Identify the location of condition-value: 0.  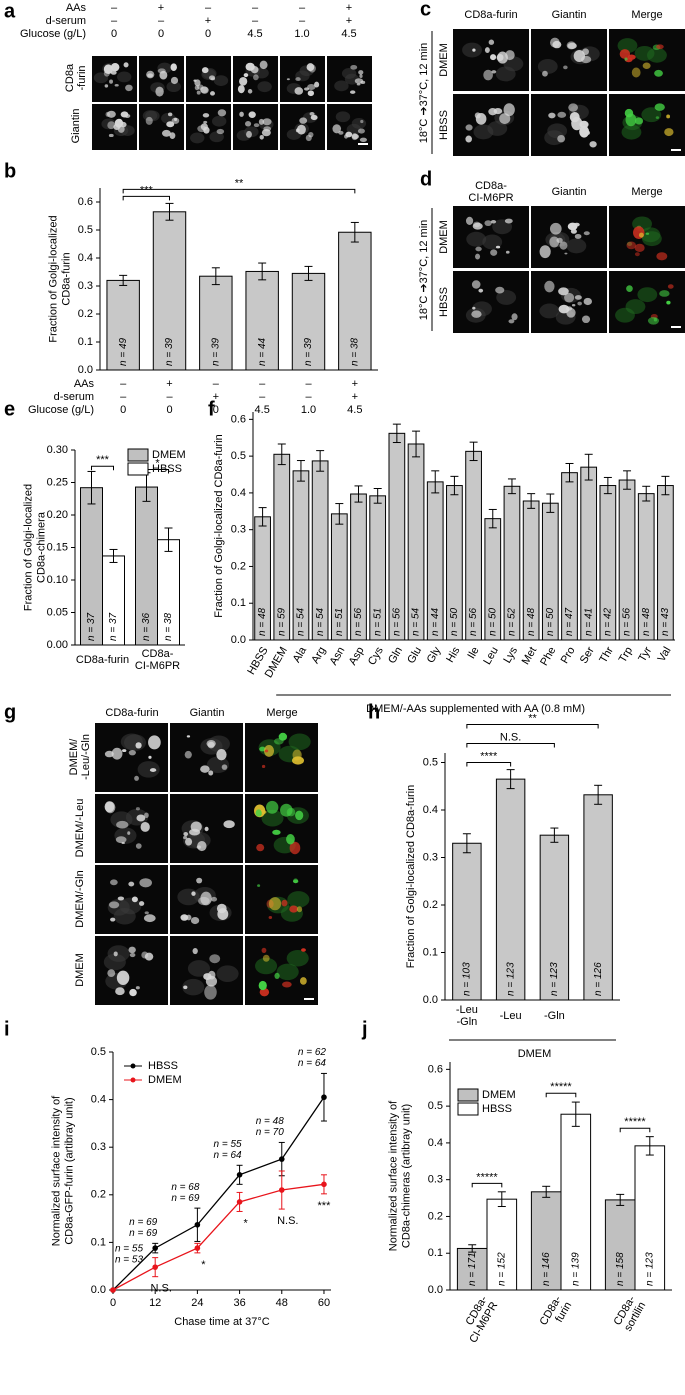
(114, 34).